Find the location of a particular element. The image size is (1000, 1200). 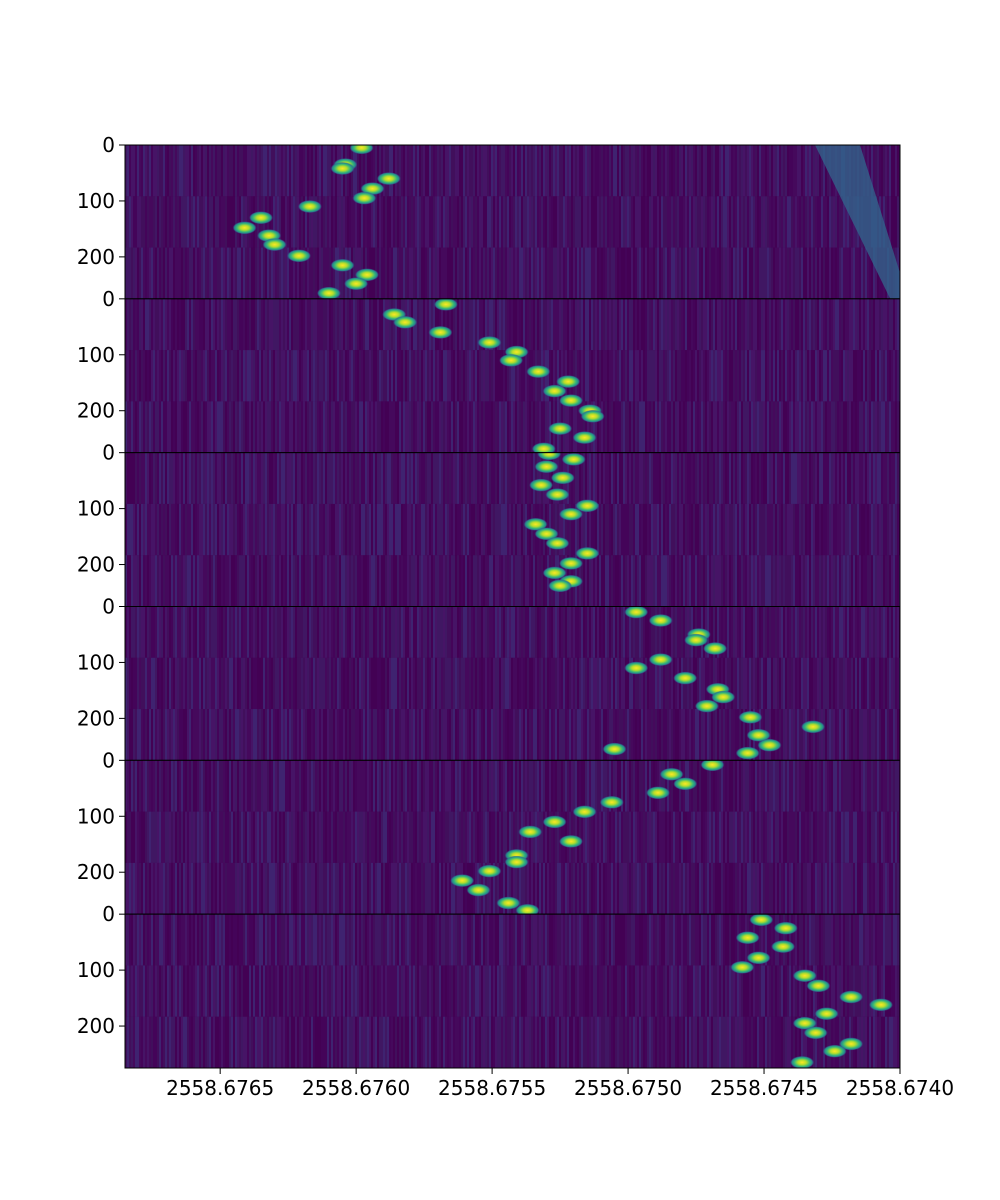

panel-frame is located at coordinates (512, 991).